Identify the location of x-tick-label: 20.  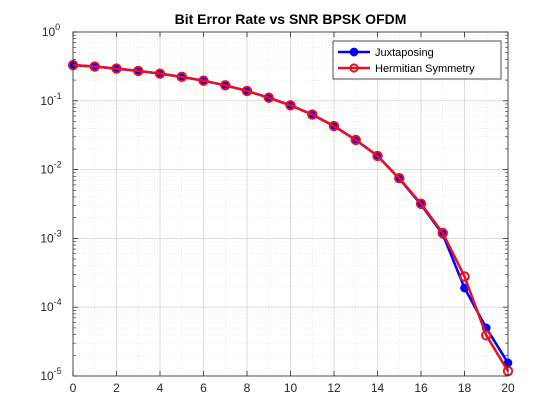
(508, 388).